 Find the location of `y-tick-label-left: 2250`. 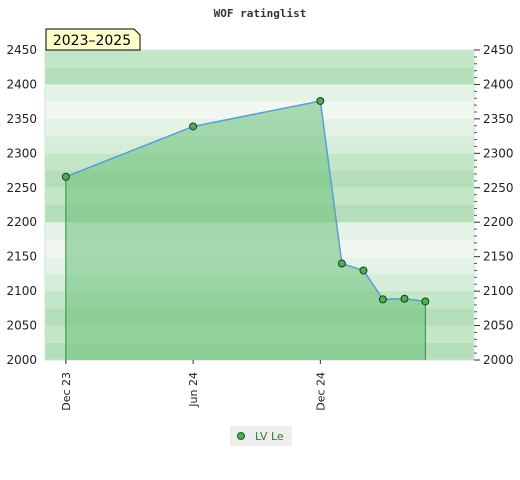

y-tick-label-left: 2250 is located at coordinates (21, 188).